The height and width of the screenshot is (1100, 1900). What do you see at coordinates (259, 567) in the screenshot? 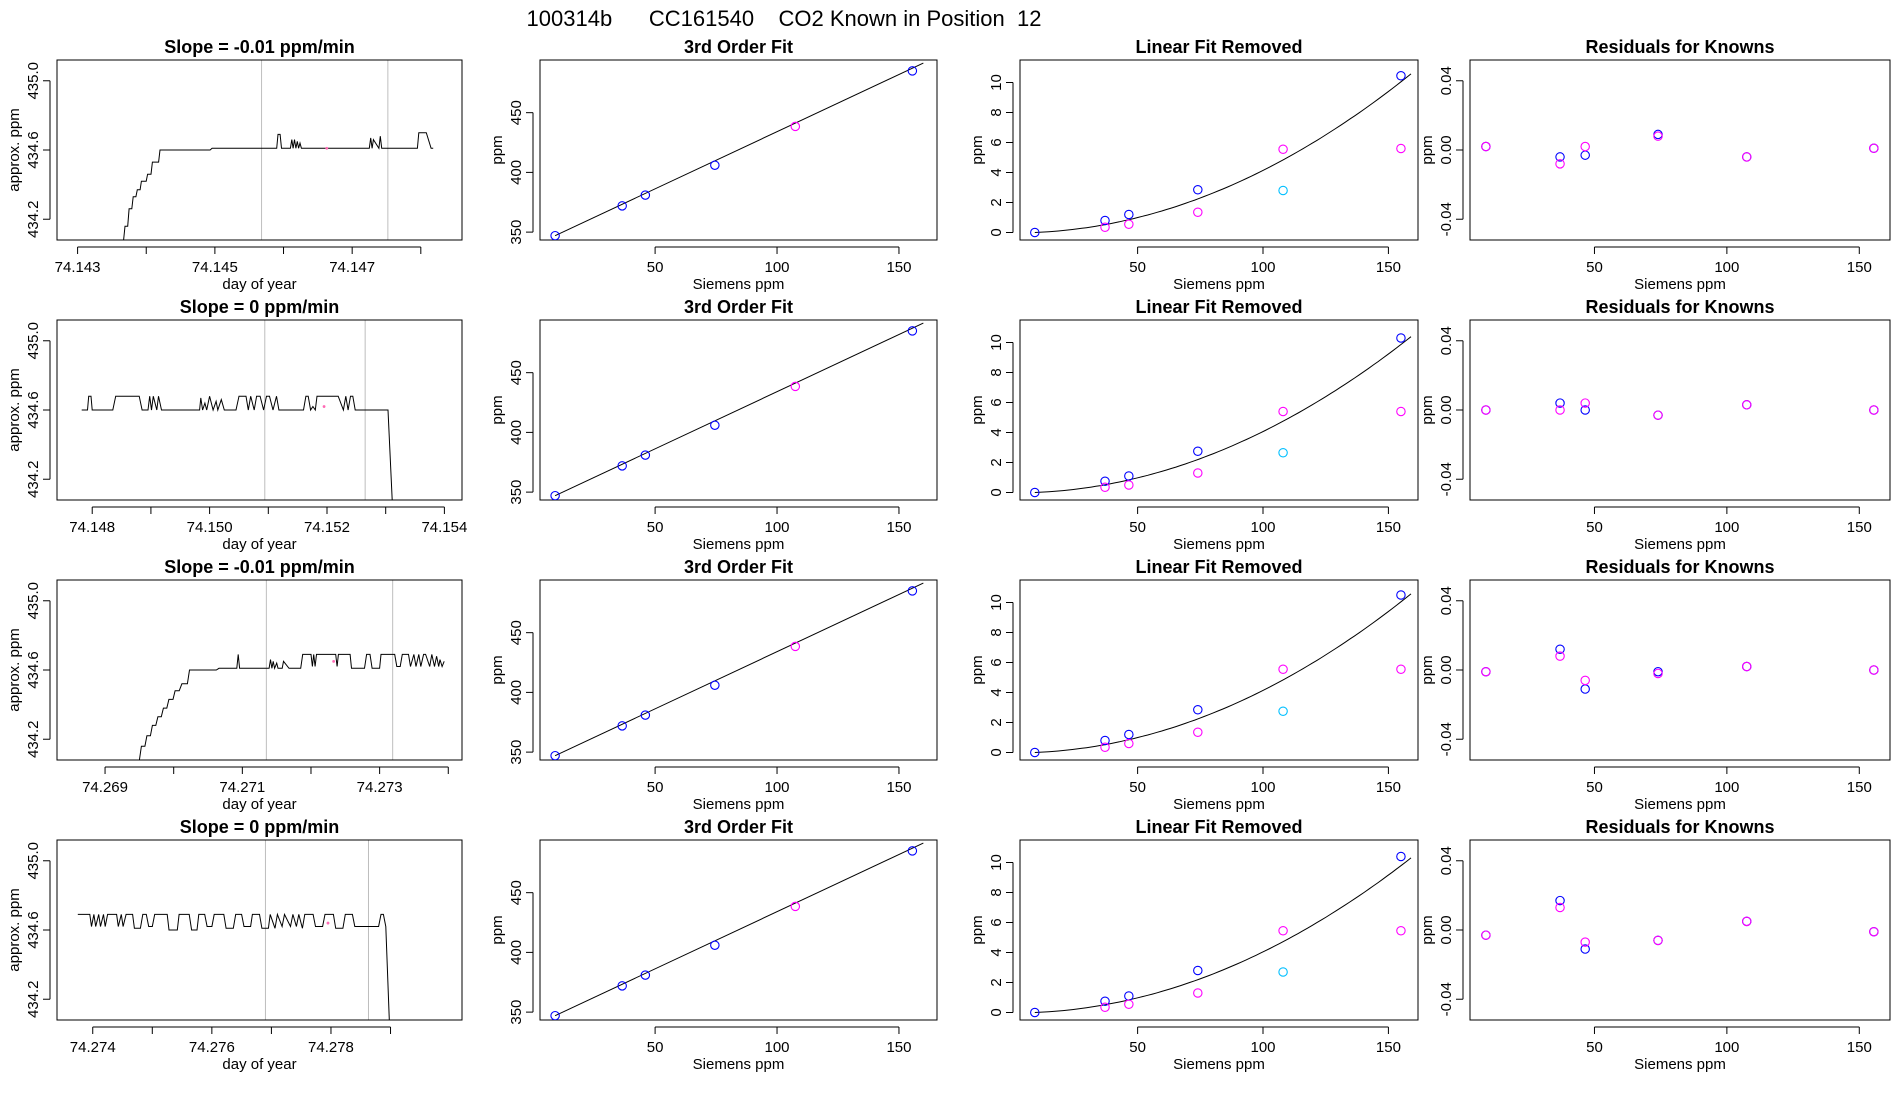
I see `panel-title: Slope = -0.01 ppm/min` at bounding box center [259, 567].